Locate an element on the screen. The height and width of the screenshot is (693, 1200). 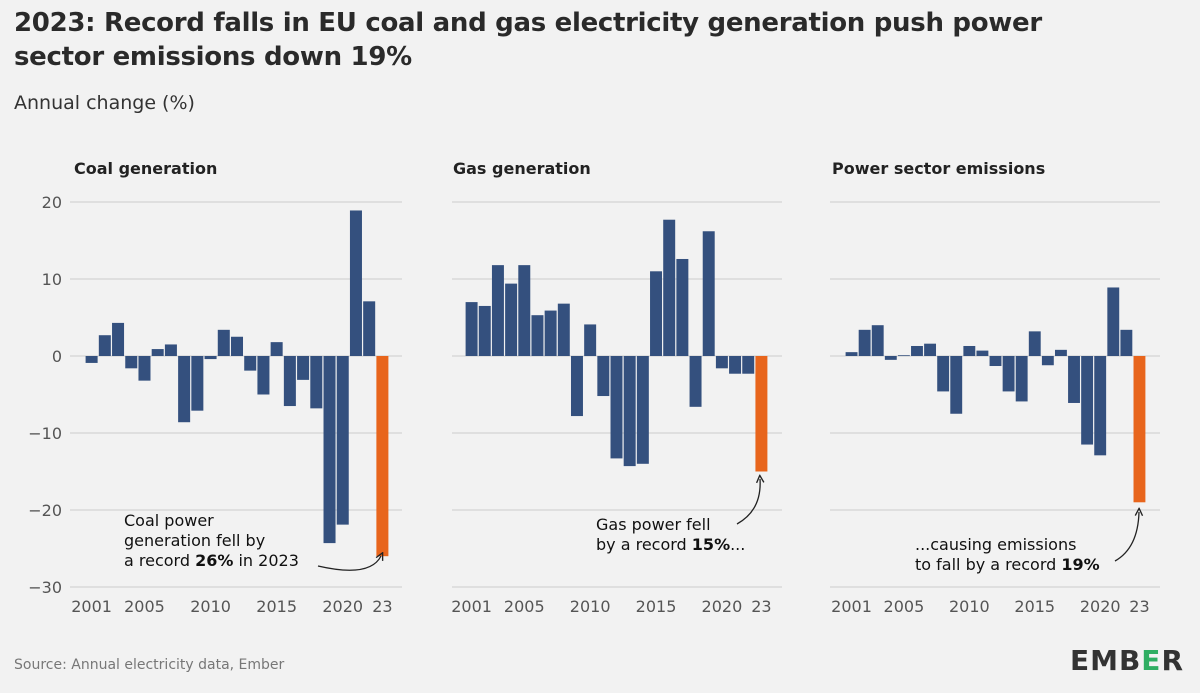
y-tick-label: 10 is located at coordinates (52, 279).